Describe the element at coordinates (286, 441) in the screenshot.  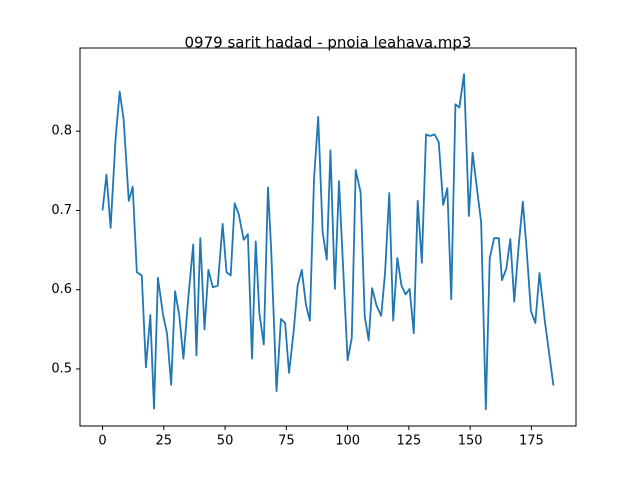
I see `x-tick-label: 75` at that location.